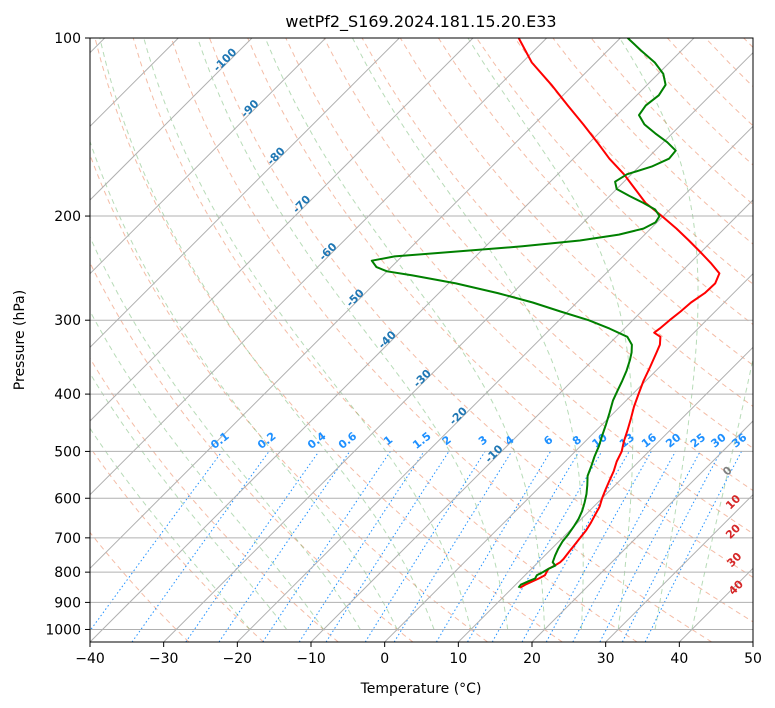  I want to click on mixing-ratio-label: 0.4, so click(317, 440).